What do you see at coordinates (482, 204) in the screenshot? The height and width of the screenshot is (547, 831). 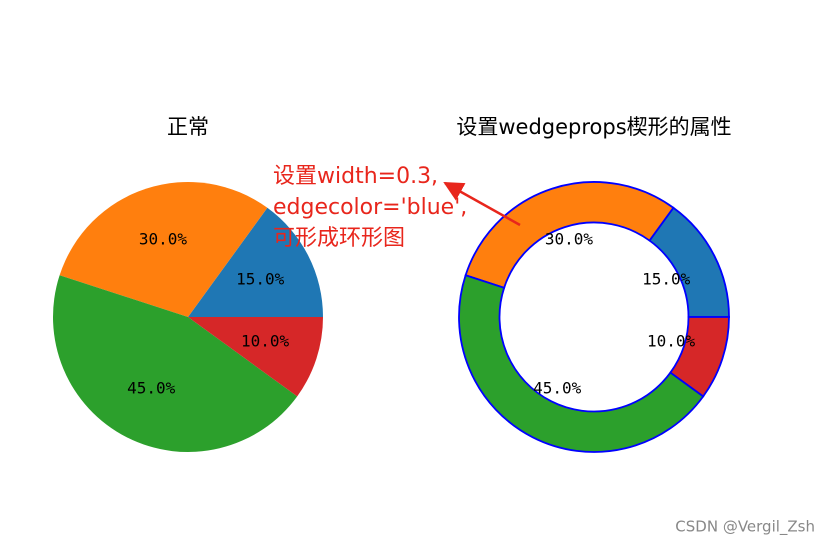 I see `annotation-arrow` at bounding box center [482, 204].